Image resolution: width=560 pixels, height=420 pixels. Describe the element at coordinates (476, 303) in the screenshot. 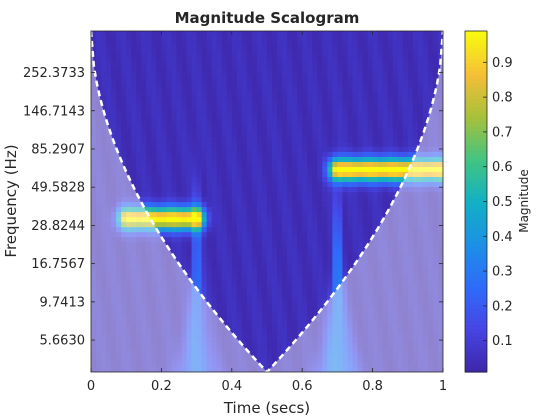

I see `colorbar-segment` at that location.